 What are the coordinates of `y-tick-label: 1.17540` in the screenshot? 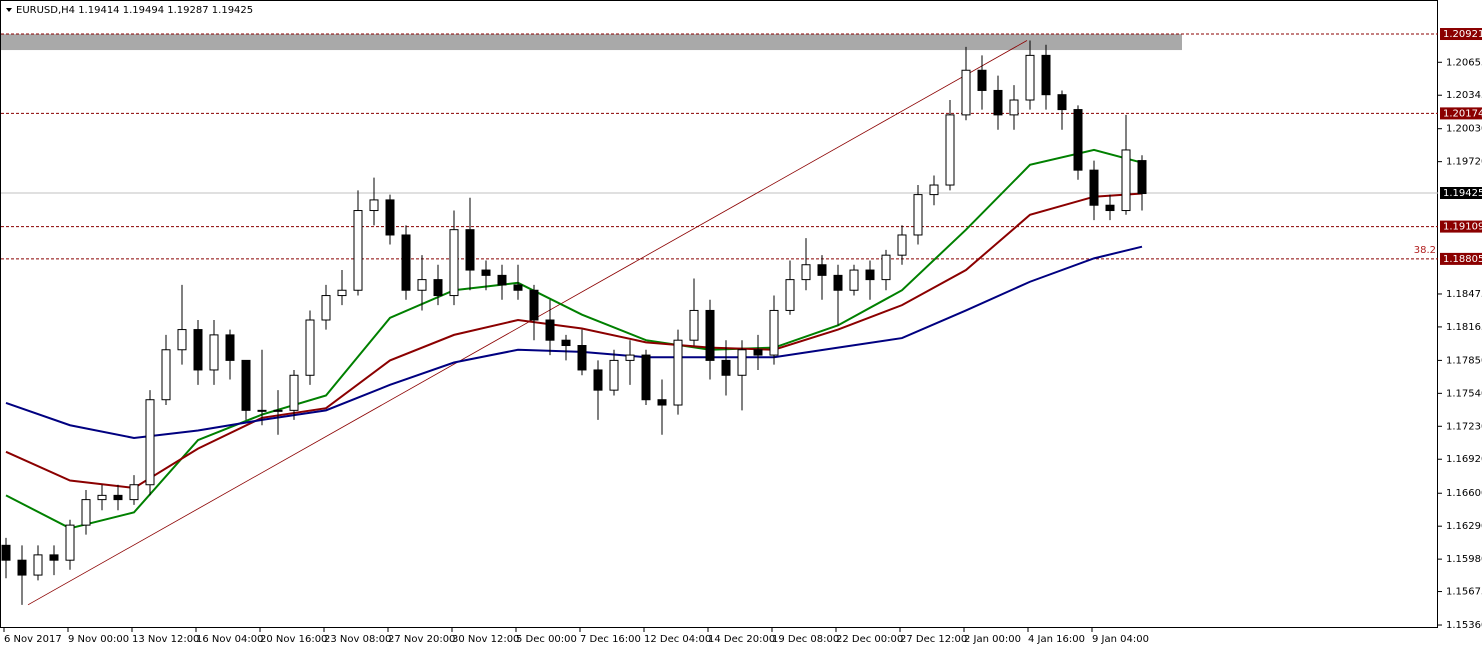 It's located at (1464, 393).